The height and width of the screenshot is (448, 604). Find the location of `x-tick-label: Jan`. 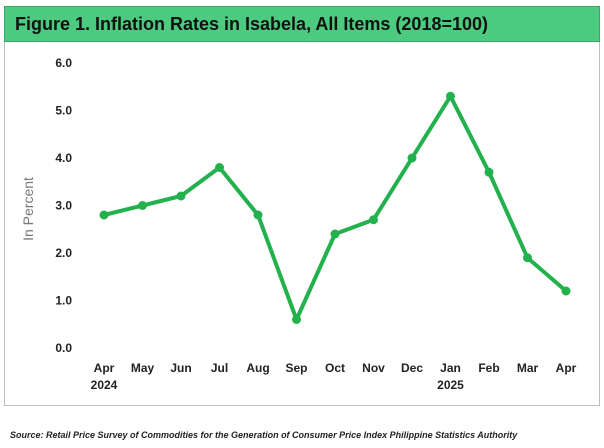

x-tick-label: Jan is located at coordinates (450, 368).